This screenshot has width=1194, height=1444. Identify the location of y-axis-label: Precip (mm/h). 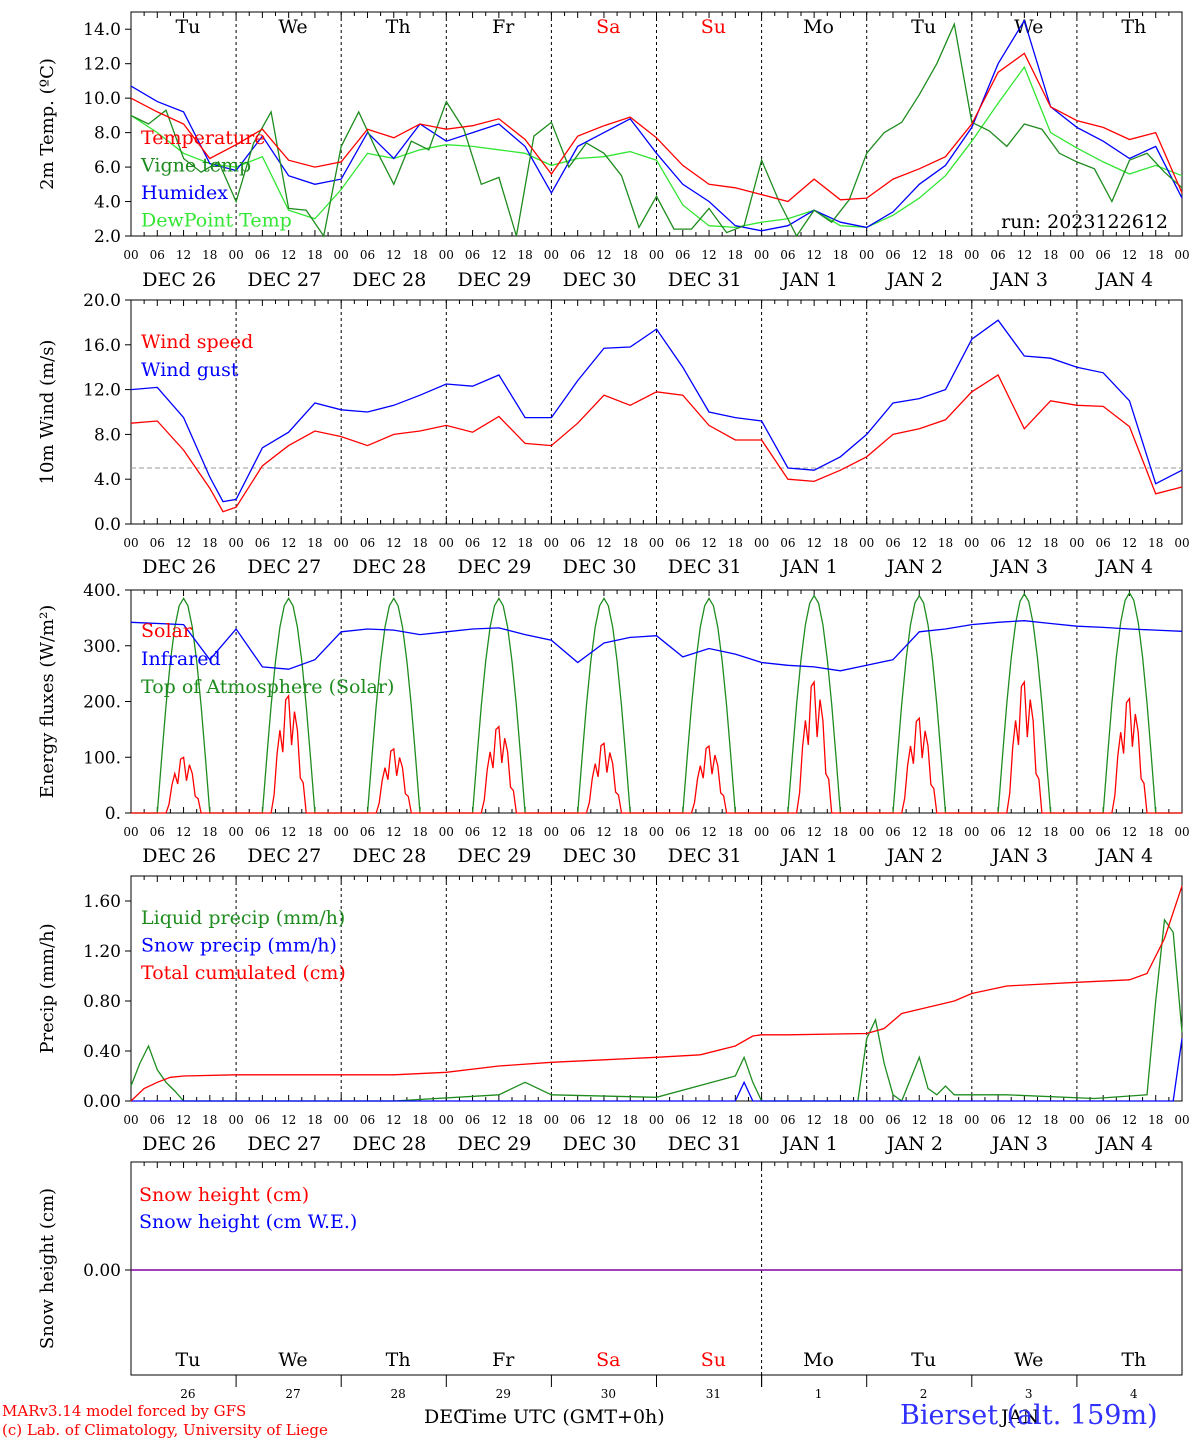
(47, 988).